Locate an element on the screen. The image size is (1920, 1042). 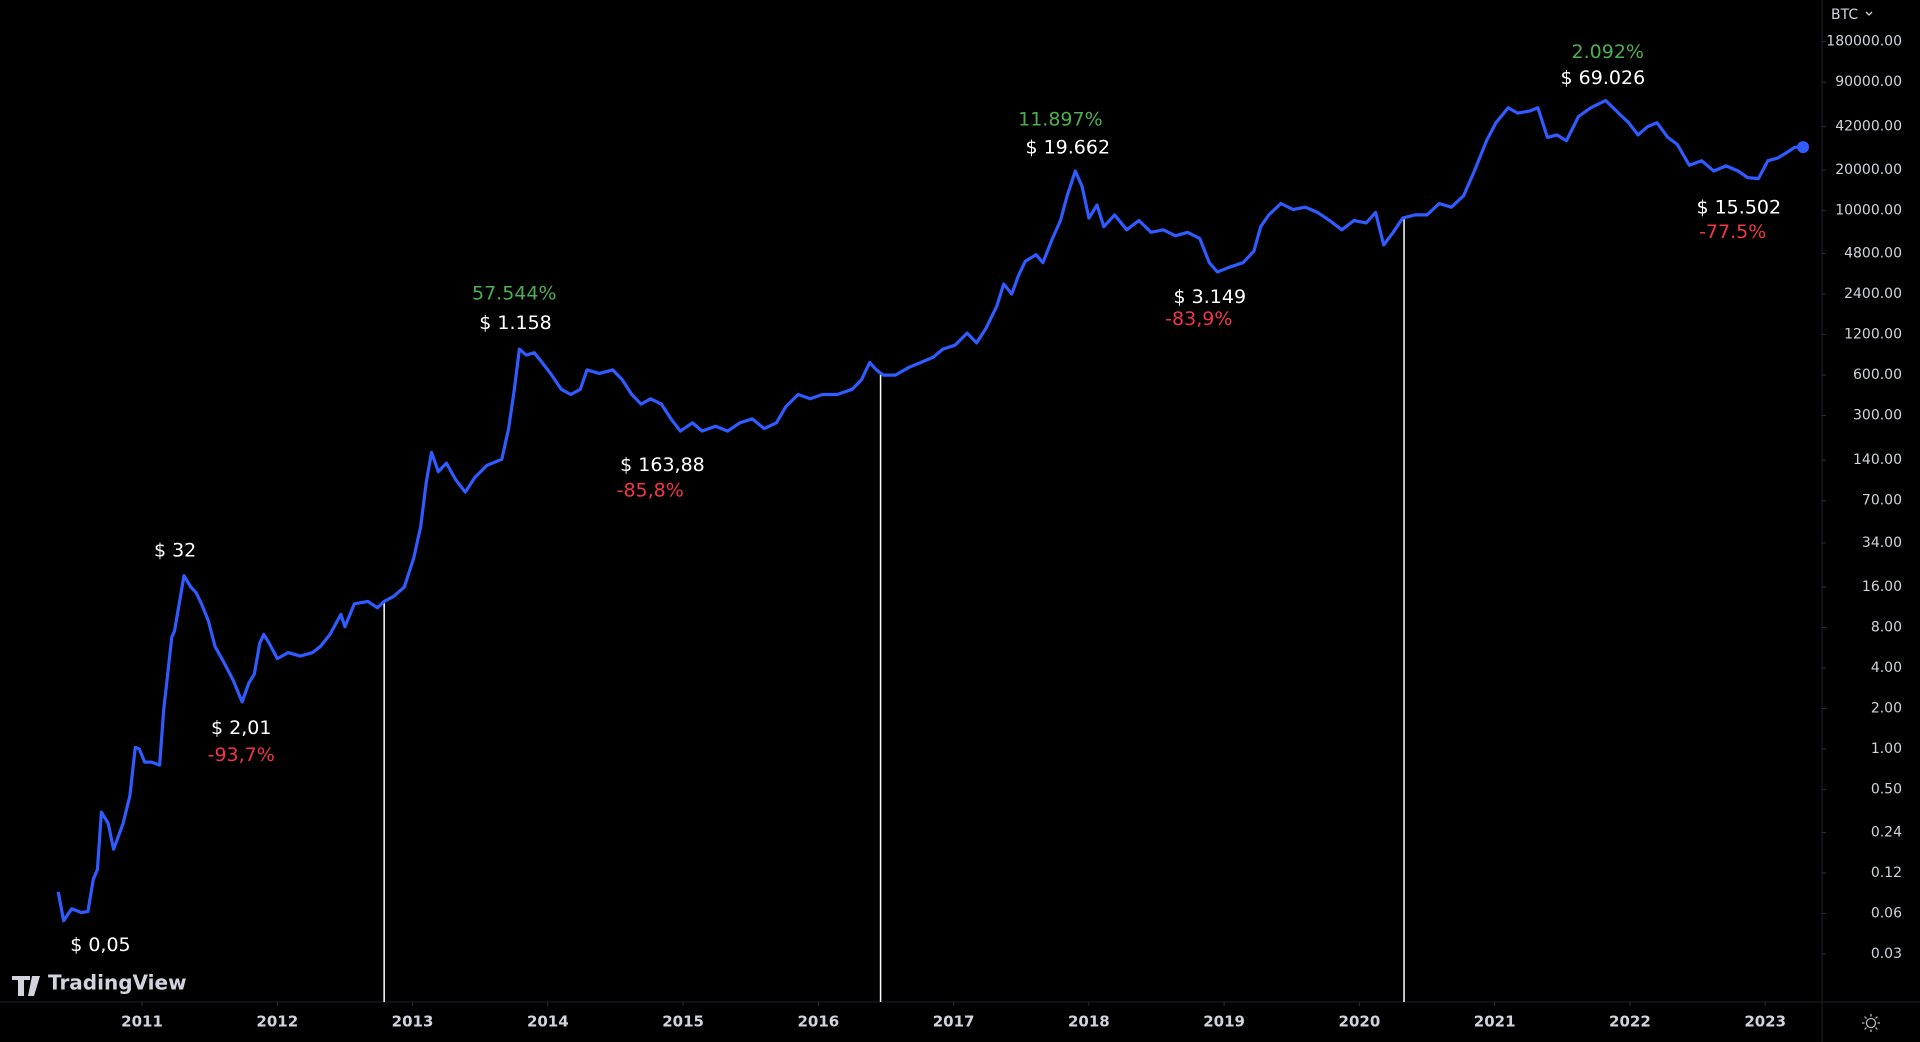
settings-icon-core is located at coordinates (1871, 1023).